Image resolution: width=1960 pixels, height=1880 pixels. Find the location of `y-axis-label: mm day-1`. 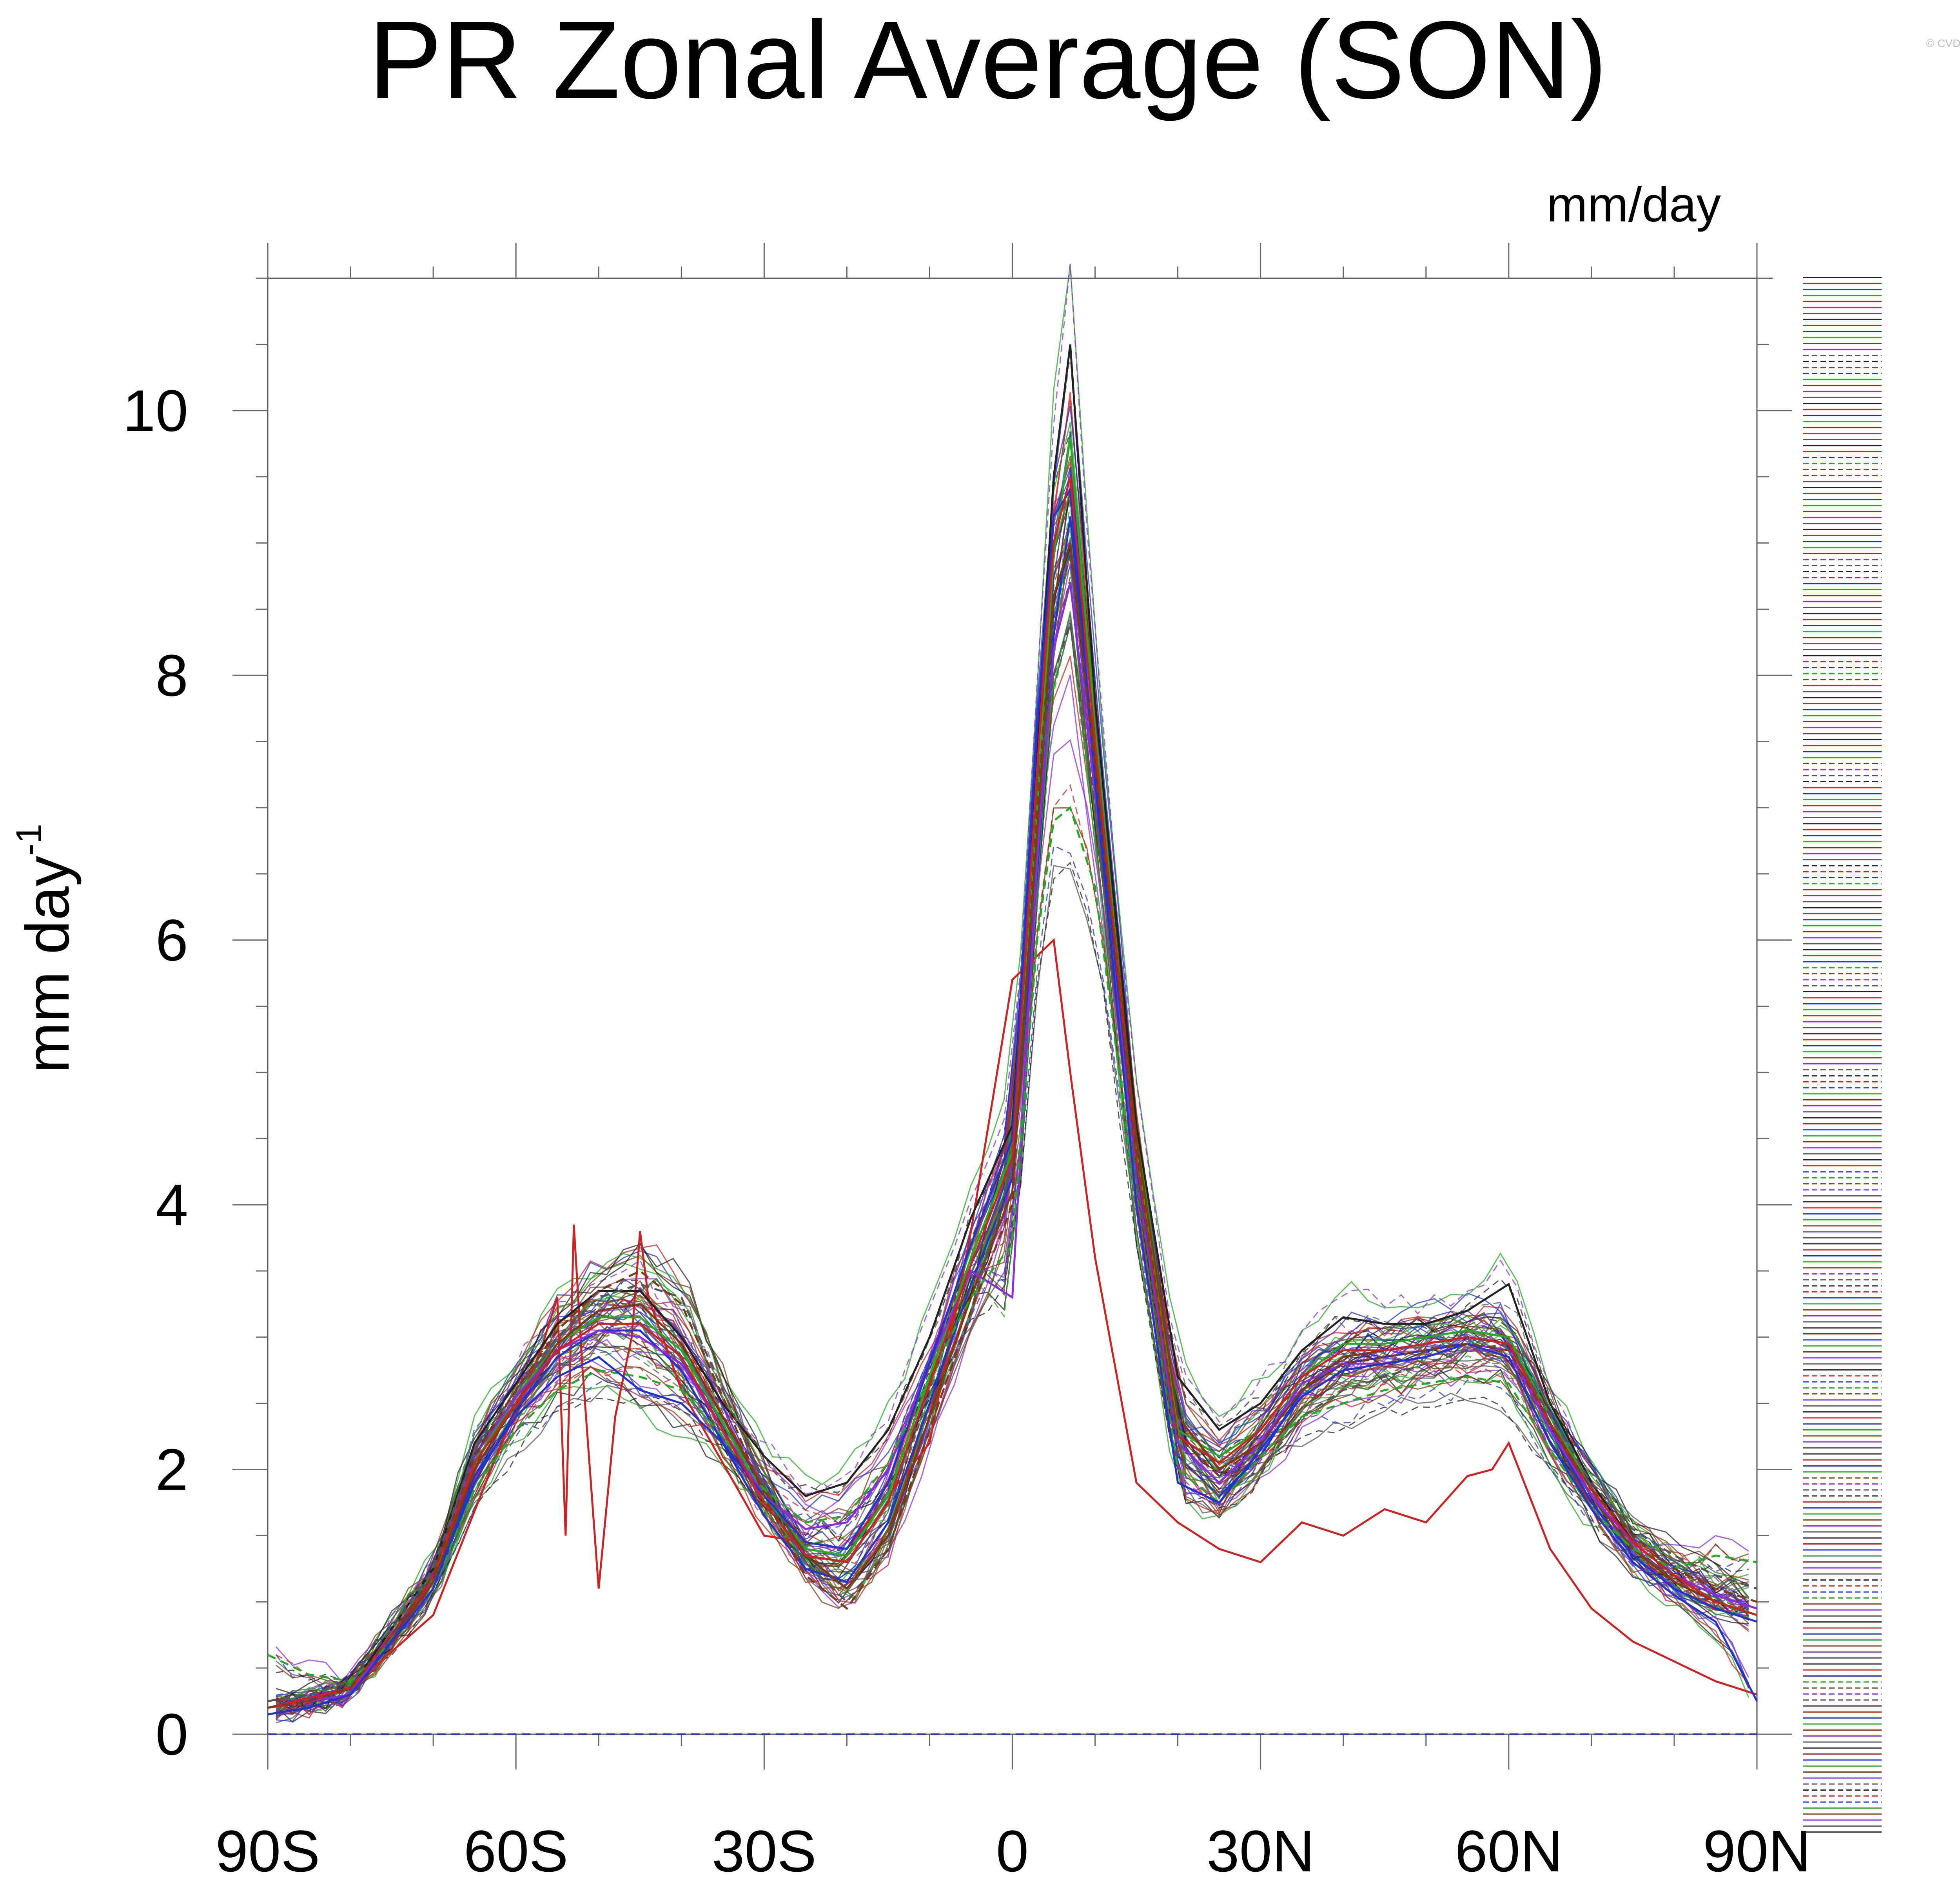

y-axis-label: mm day-1 is located at coordinates (45, 948).